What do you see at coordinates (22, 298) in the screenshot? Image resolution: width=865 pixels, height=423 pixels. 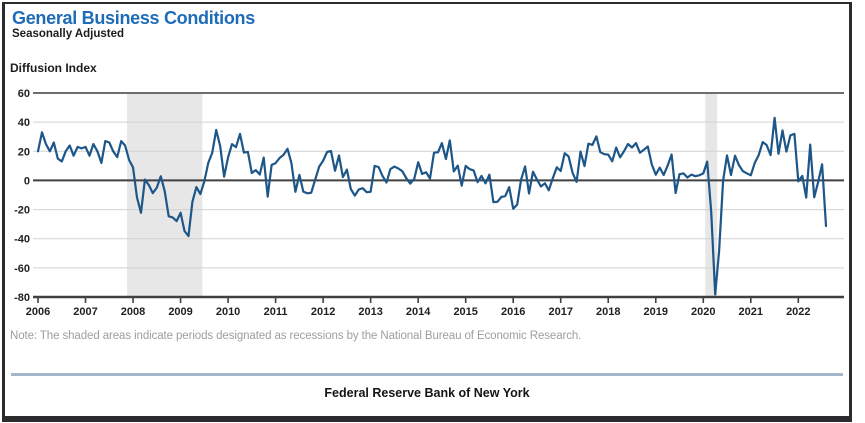 I see `svg-text: -80` at bounding box center [22, 298].